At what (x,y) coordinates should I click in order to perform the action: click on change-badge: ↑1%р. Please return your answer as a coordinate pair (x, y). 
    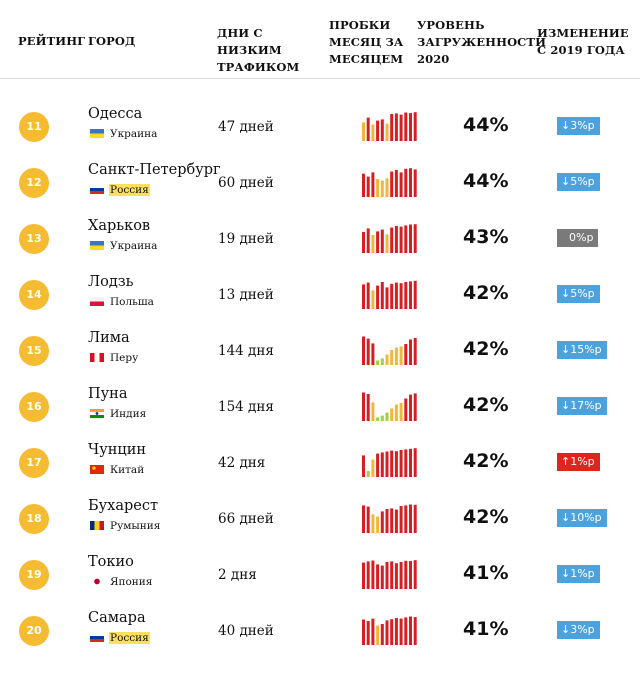
    Looking at the image, I should click on (578, 462).